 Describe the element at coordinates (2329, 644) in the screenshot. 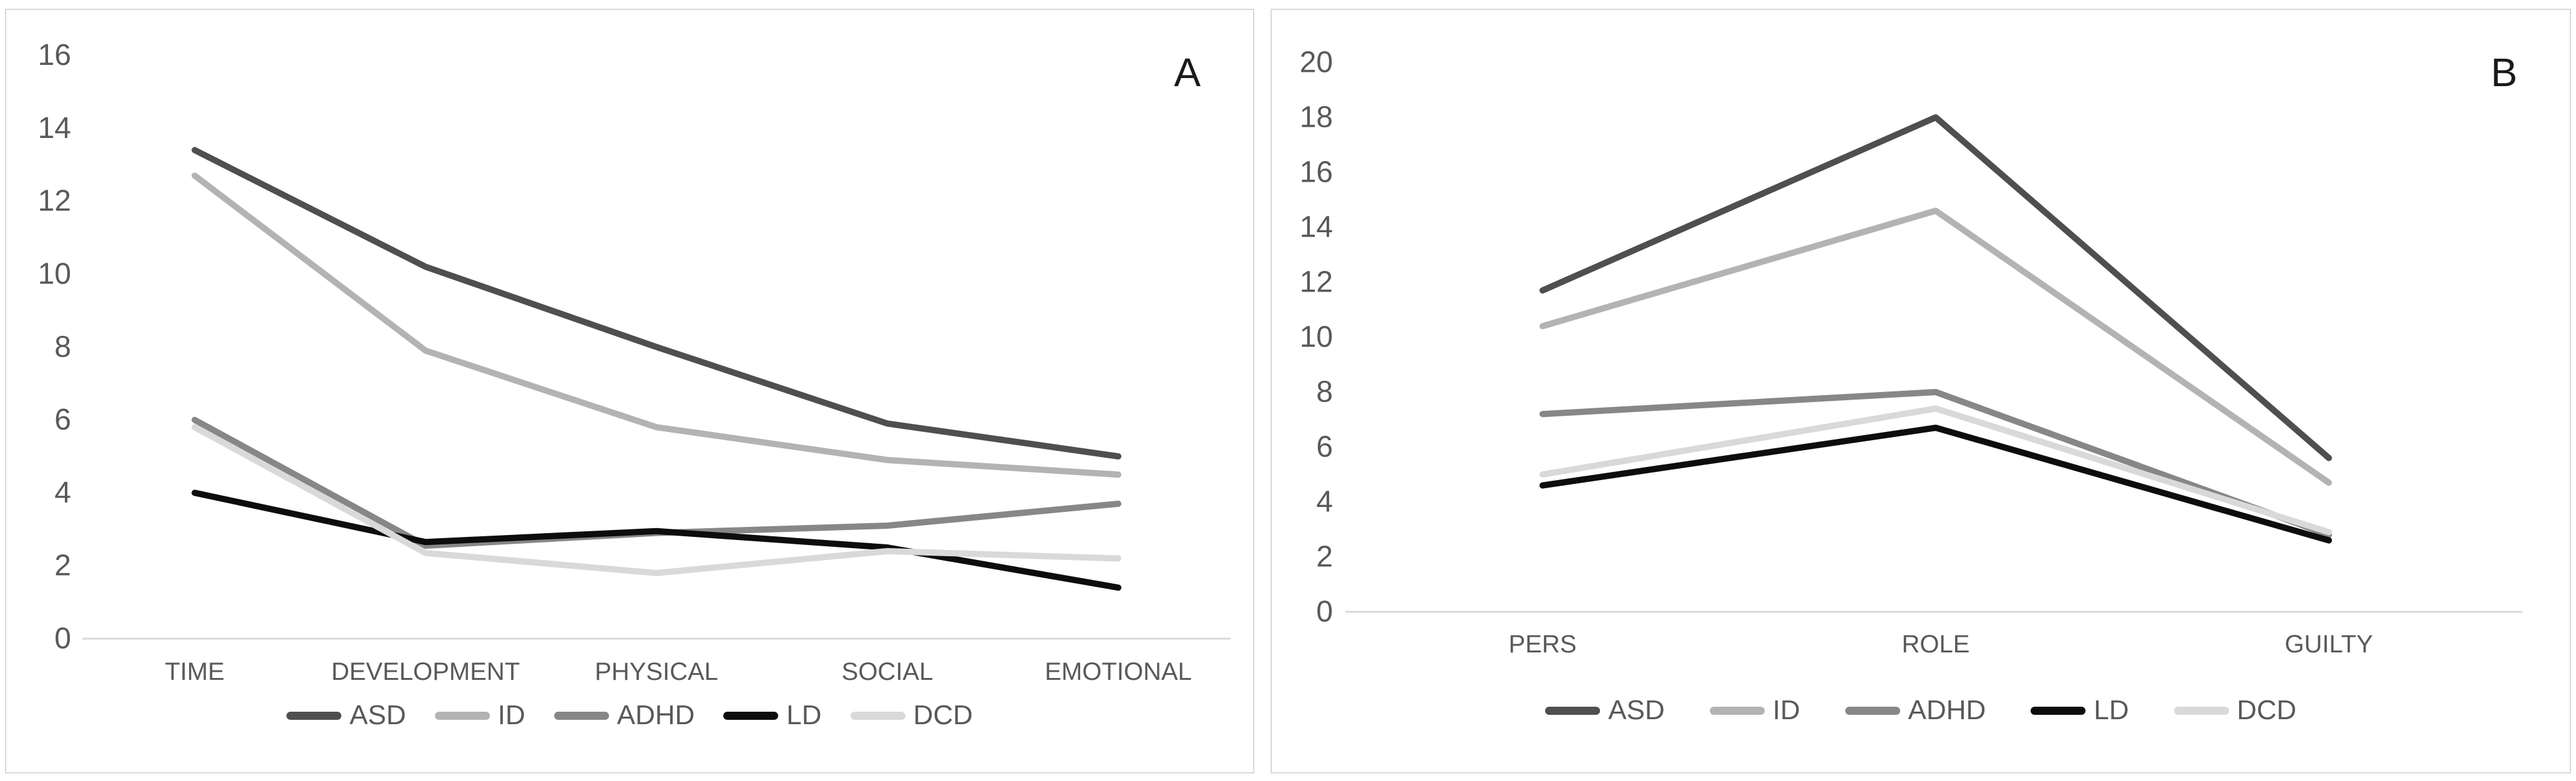

I see `x-category-label: GUILTY` at that location.